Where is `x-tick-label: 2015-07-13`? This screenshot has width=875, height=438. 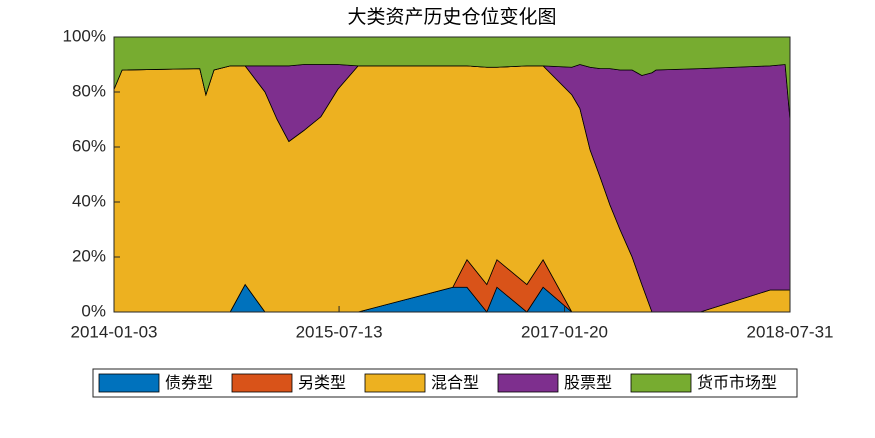 x-tick-label: 2015-07-13 is located at coordinates (339, 331).